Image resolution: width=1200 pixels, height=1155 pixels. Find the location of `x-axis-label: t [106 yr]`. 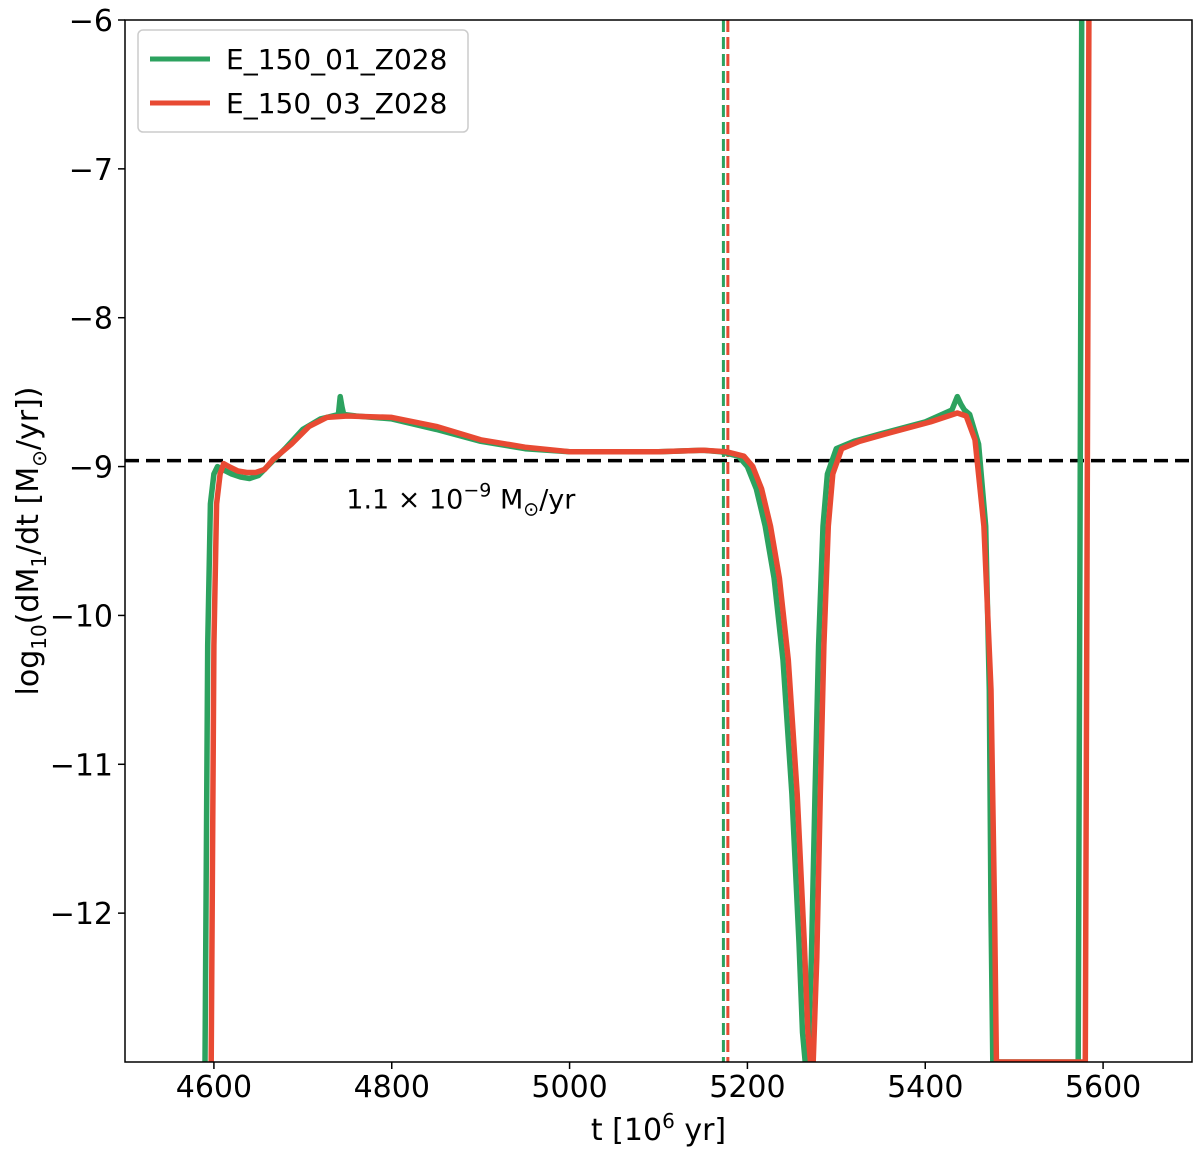

x-axis-label: t [106 yr] is located at coordinates (658, 1128).